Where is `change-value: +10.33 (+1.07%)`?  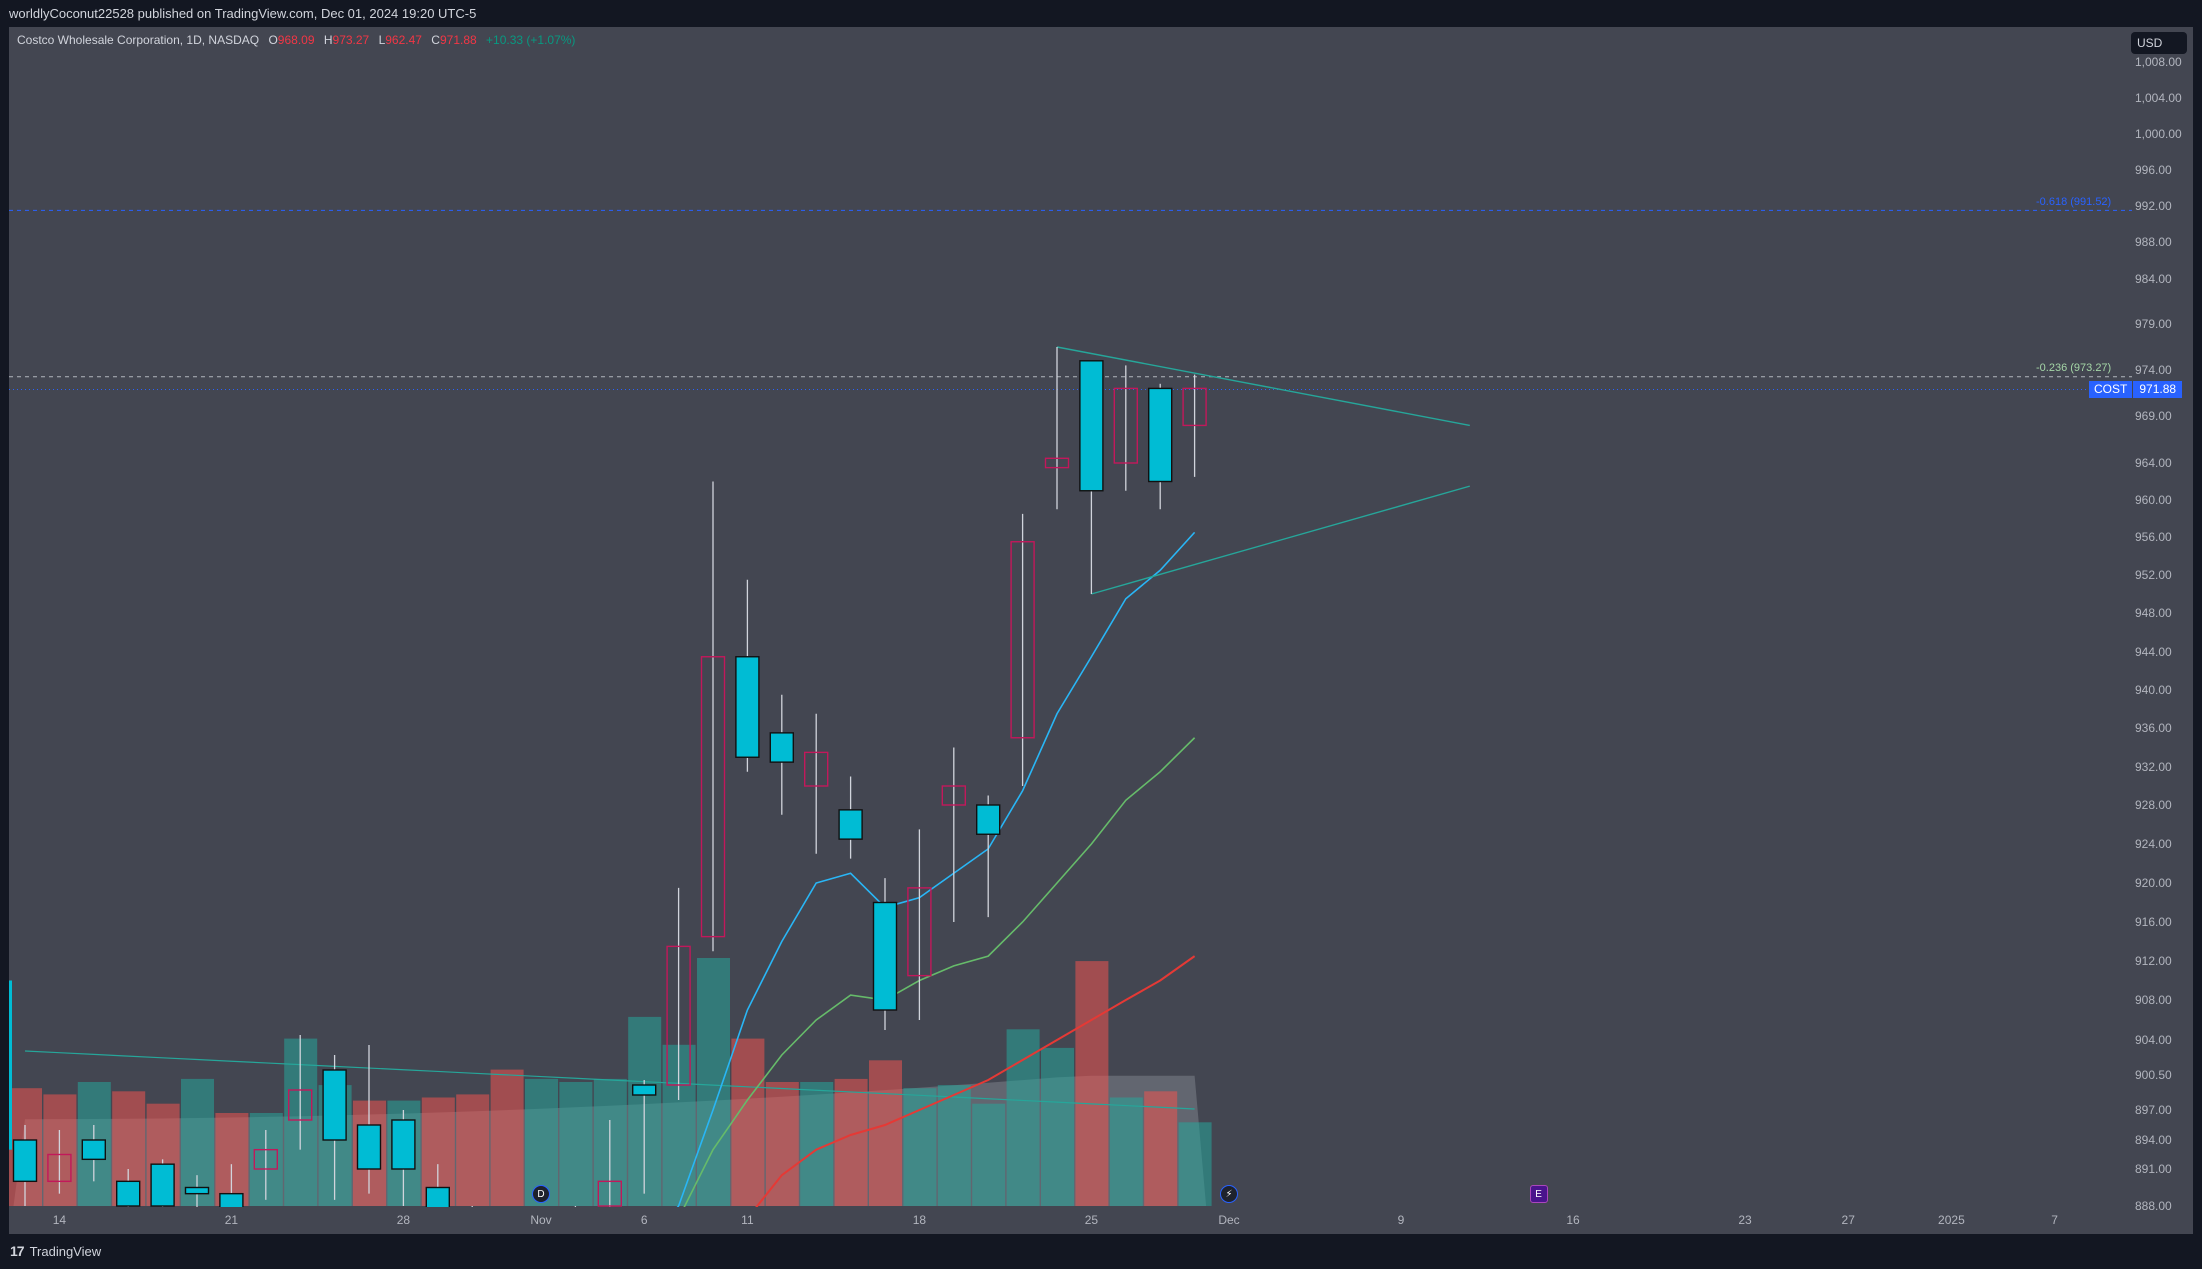
change-value: +10.33 (+1.07%) is located at coordinates (531, 40).